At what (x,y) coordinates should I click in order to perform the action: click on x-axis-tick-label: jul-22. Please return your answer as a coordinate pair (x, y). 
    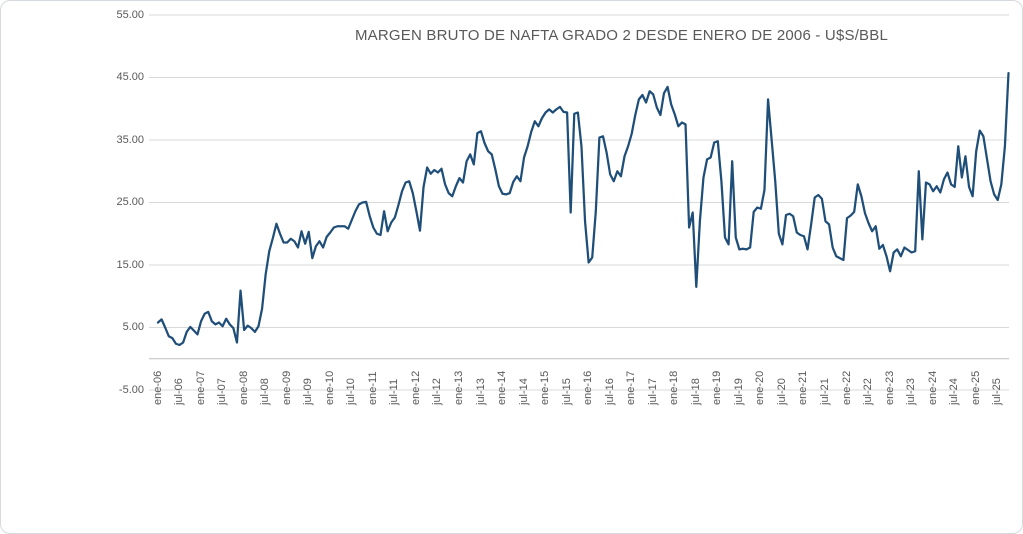
    Looking at the image, I should click on (868, 391).